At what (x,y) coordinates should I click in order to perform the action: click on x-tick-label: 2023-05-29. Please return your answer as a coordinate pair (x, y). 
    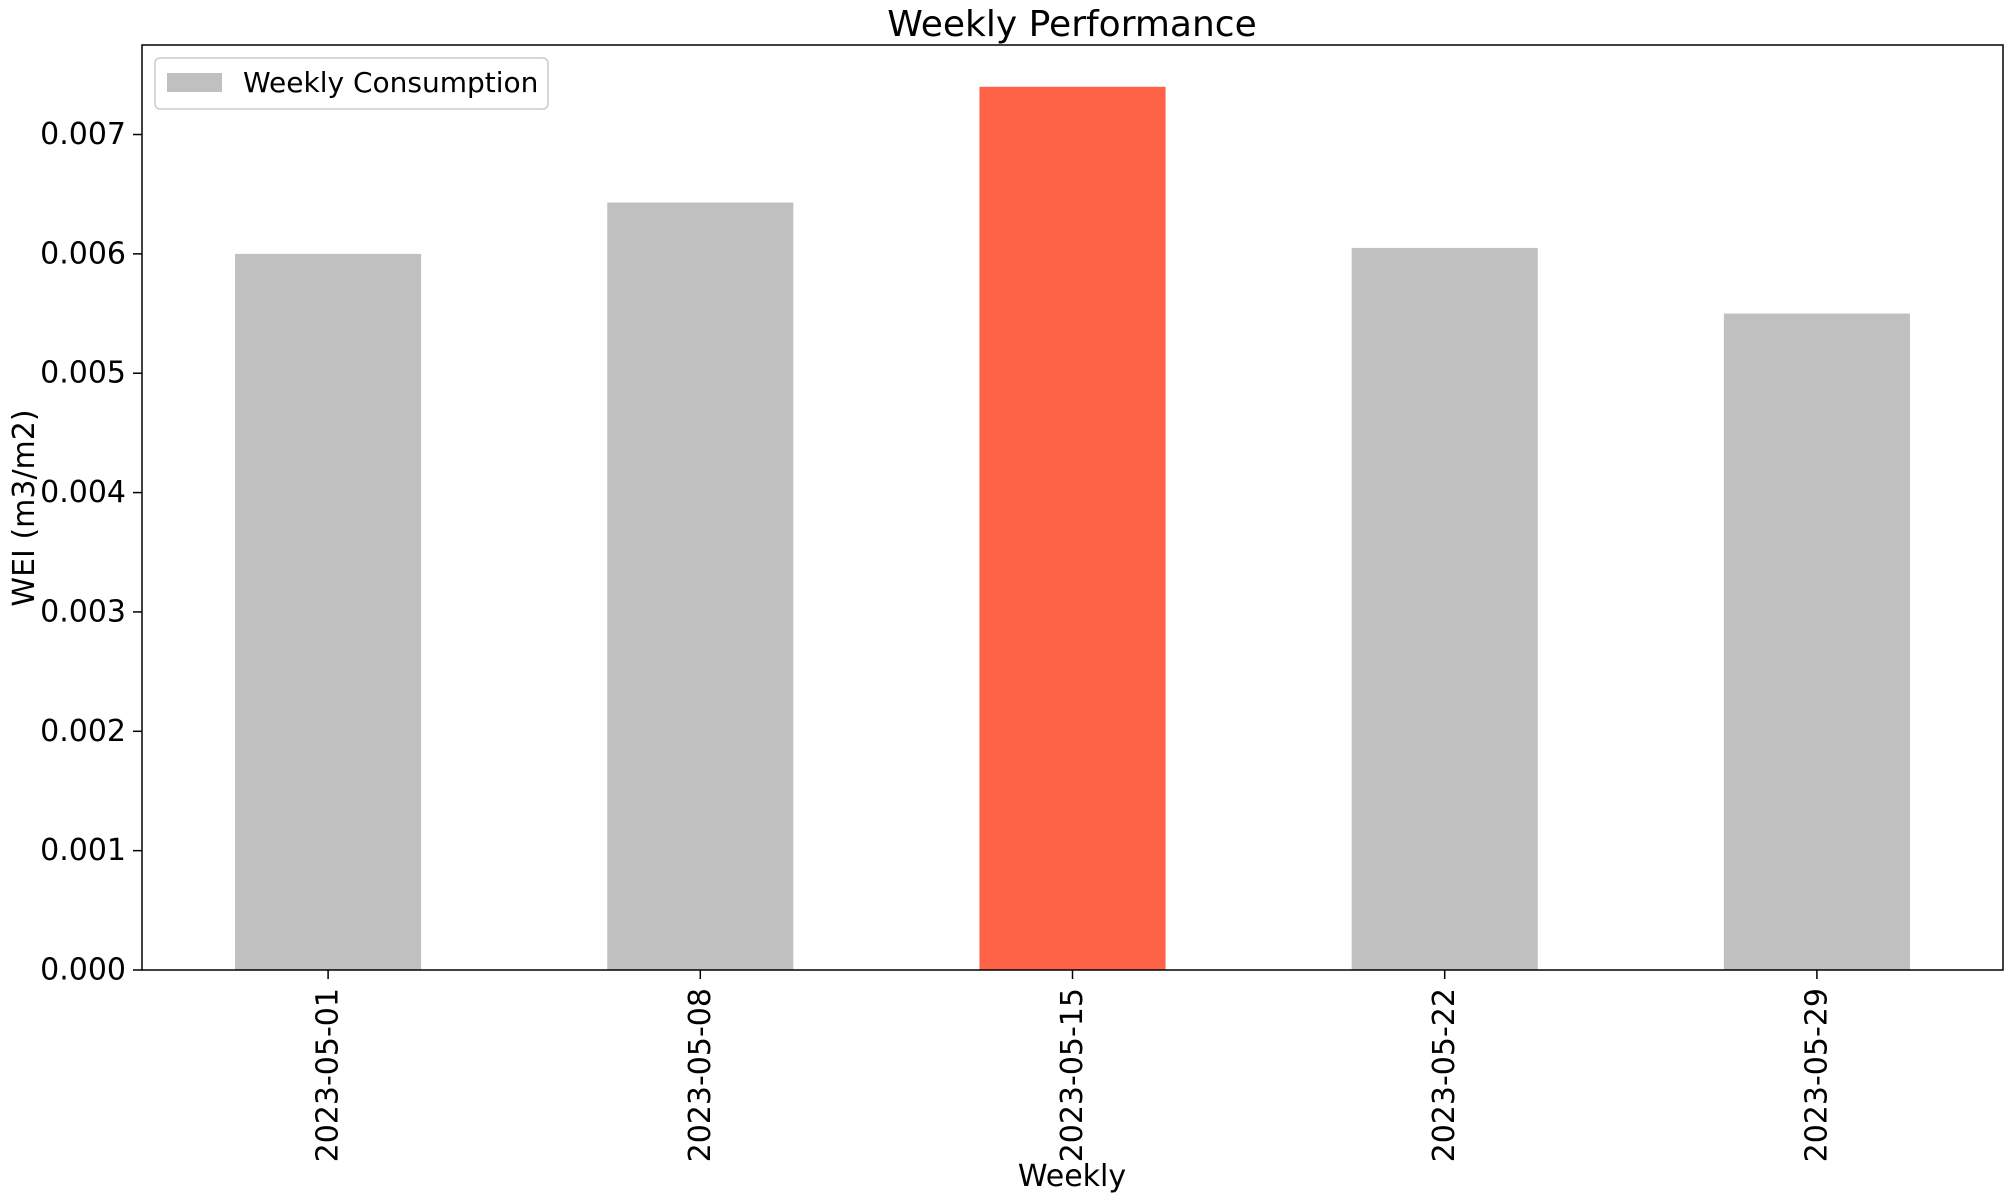
    Looking at the image, I should click on (1816, 1075).